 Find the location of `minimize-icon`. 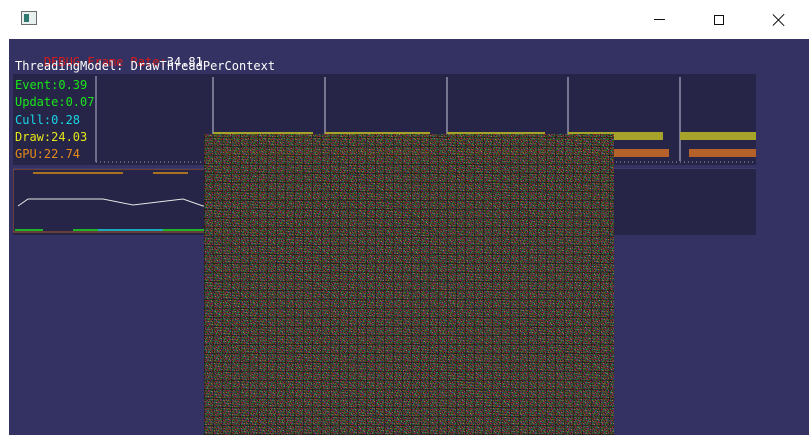

minimize-icon is located at coordinates (659, 19).